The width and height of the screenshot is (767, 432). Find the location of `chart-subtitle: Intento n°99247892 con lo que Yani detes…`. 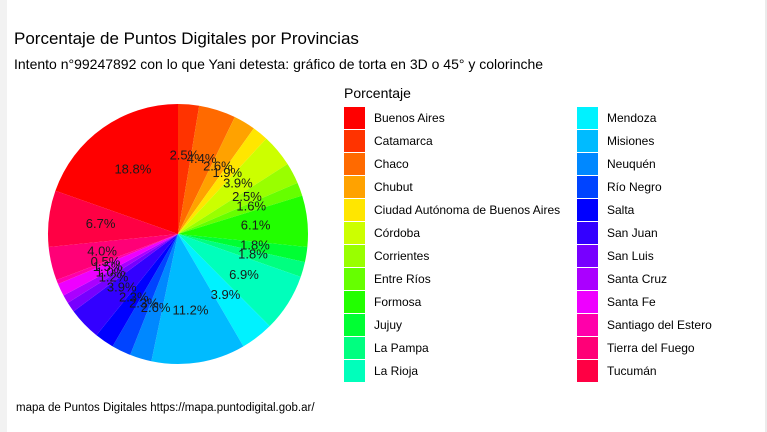

chart-subtitle: Intento n°99247892 con lo que Yani detes… is located at coordinates (279, 64).